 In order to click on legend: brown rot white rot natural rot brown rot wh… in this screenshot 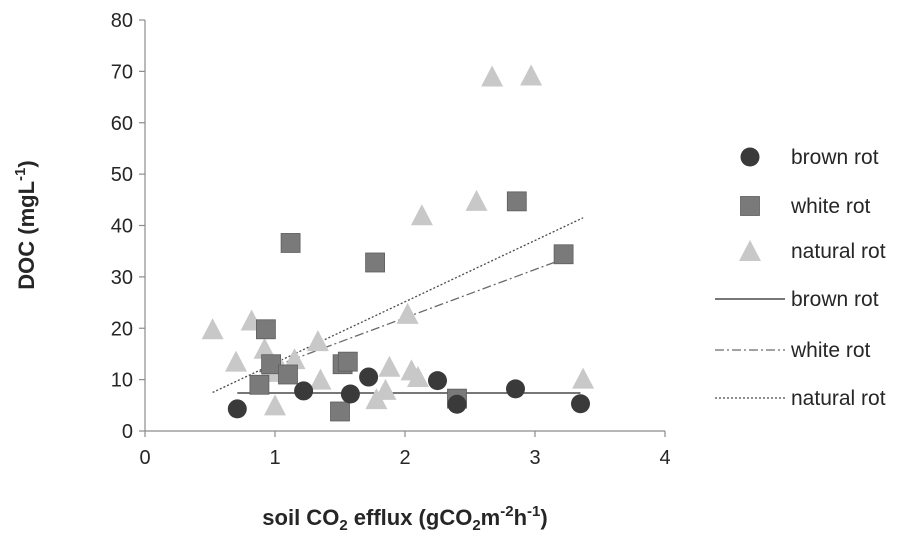, I will do `click(800, 278)`.